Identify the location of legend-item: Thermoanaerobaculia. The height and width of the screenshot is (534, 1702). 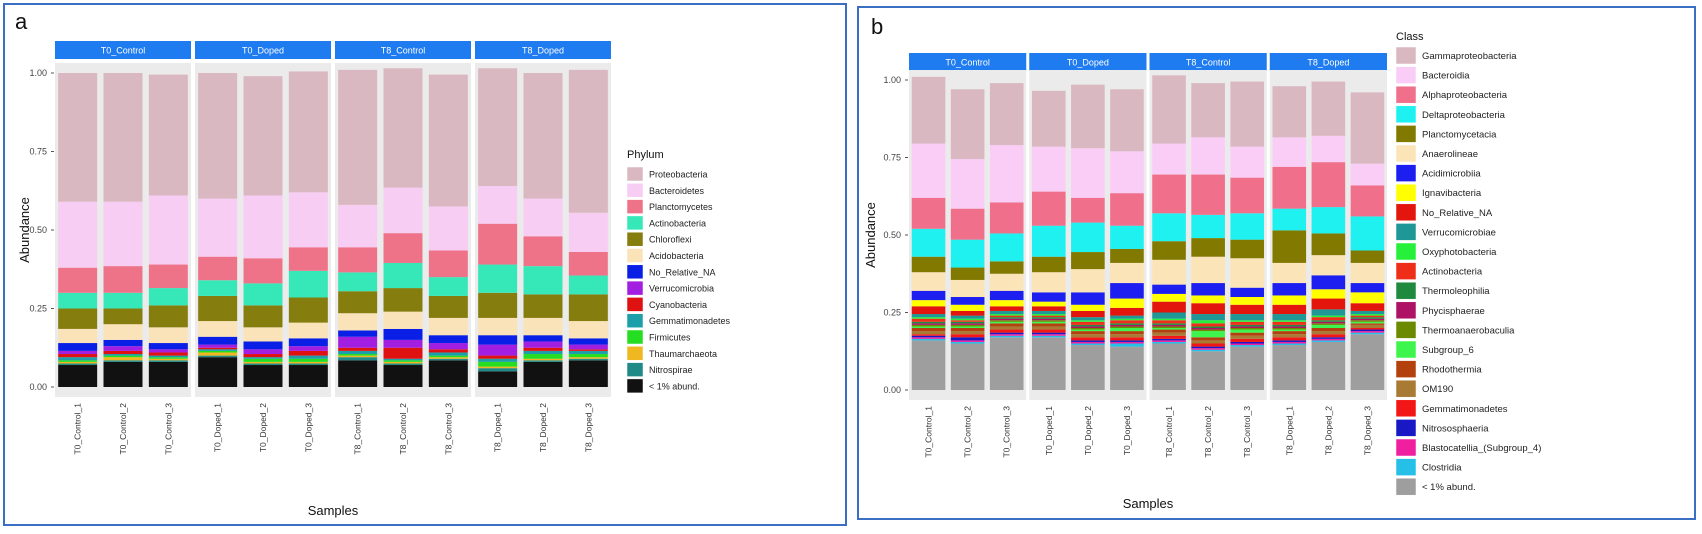
(1455, 330).